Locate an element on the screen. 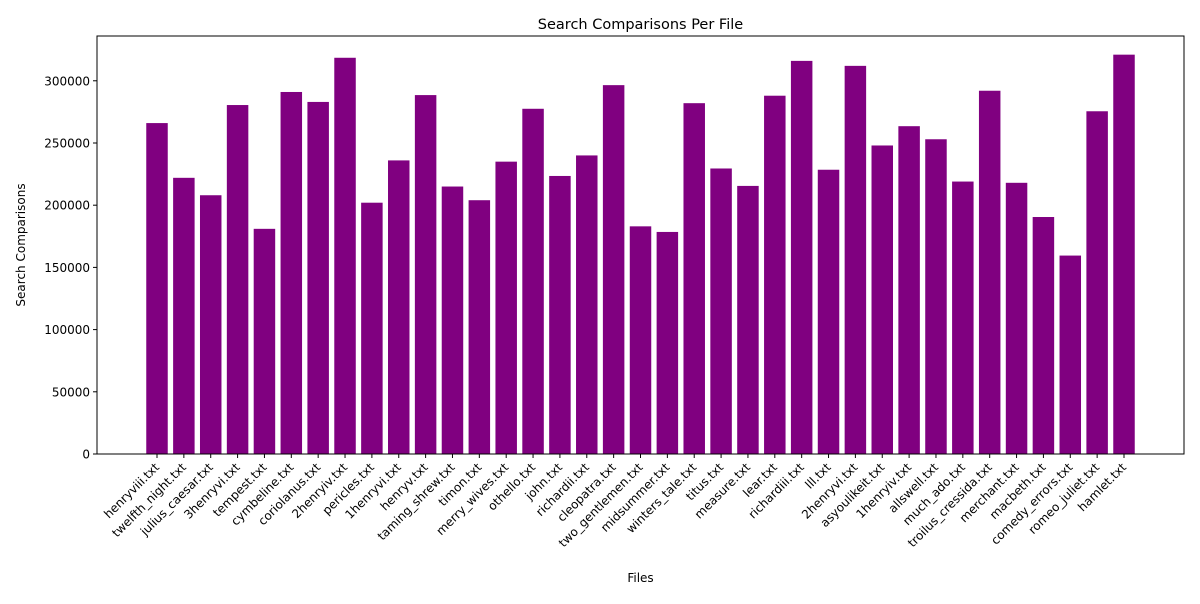  y-tick-label: 0 is located at coordinates (86, 455).